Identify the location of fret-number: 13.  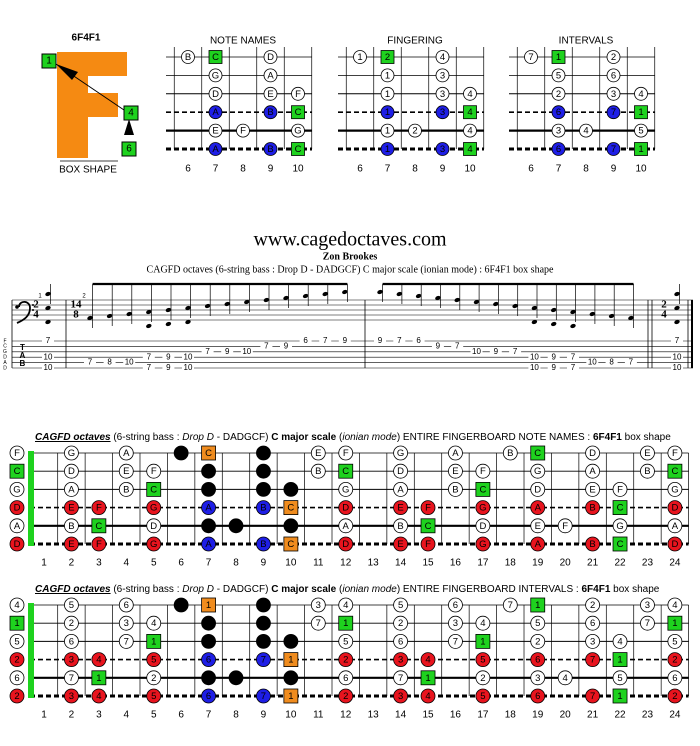
(374, 563).